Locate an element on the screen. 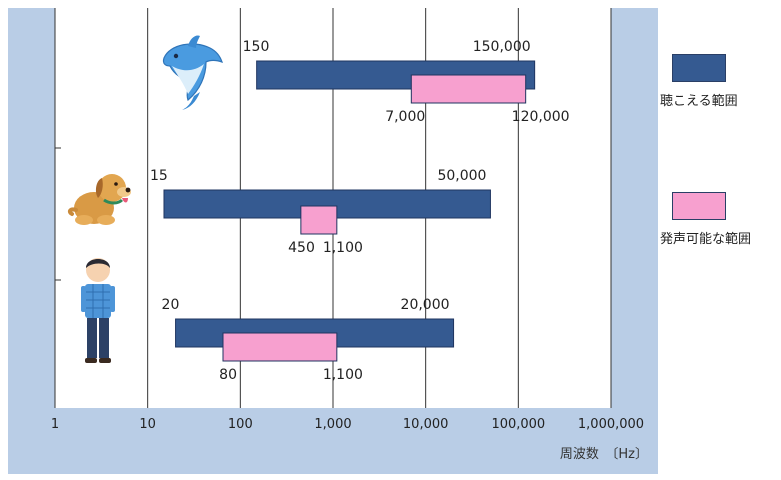 The image size is (781, 480). legend-swatch-hearing is located at coordinates (699, 68).